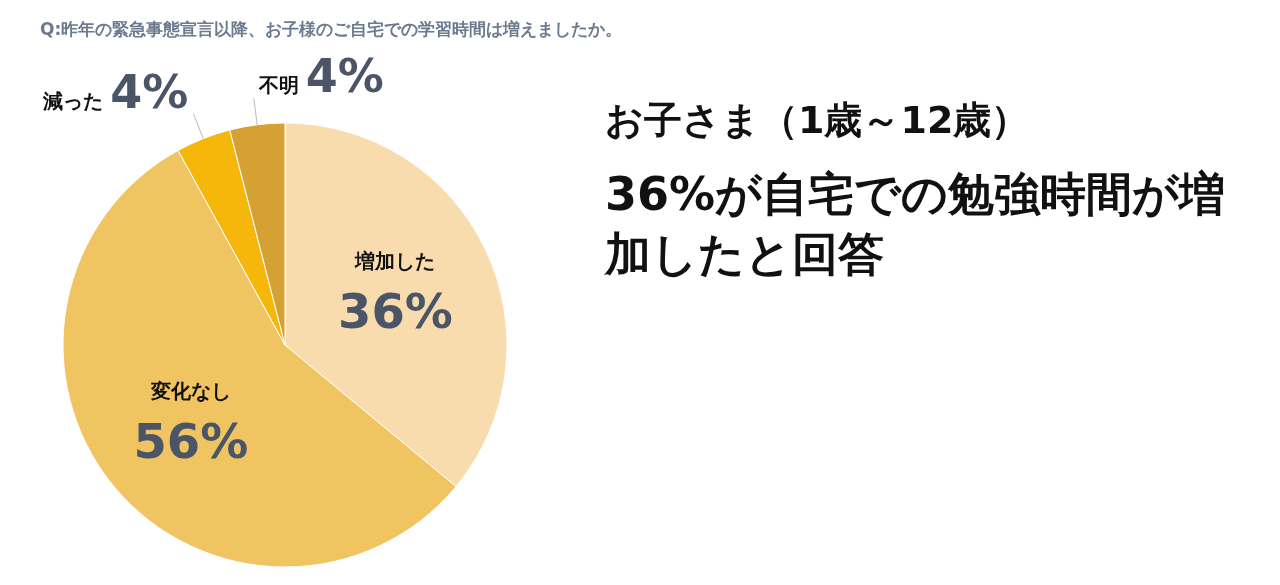  What do you see at coordinates (281, 85) in the screenshot?
I see `slice-label: 不明` at bounding box center [281, 85].